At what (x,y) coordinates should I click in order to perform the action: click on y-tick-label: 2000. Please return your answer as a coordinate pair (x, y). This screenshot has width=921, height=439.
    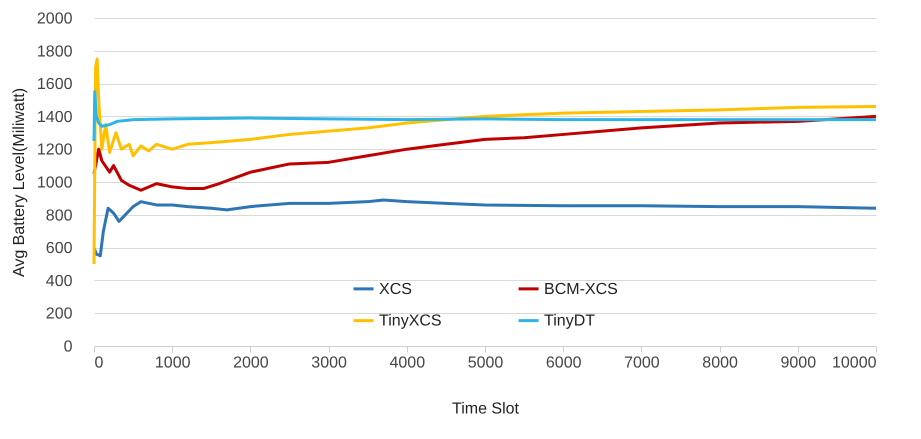
    Looking at the image, I should click on (54, 19).